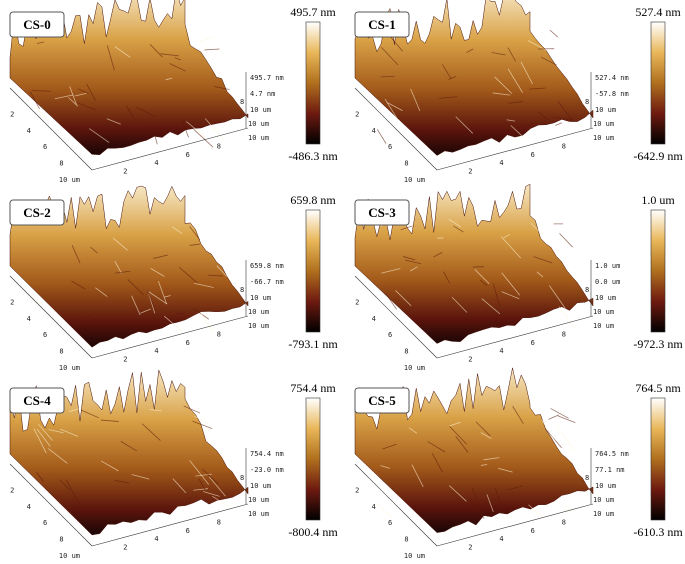 Image resolution: width=685 pixels, height=564 pixels. Describe the element at coordinates (658, 200) in the screenshot. I see `scale-max: 1.0 um` at that location.